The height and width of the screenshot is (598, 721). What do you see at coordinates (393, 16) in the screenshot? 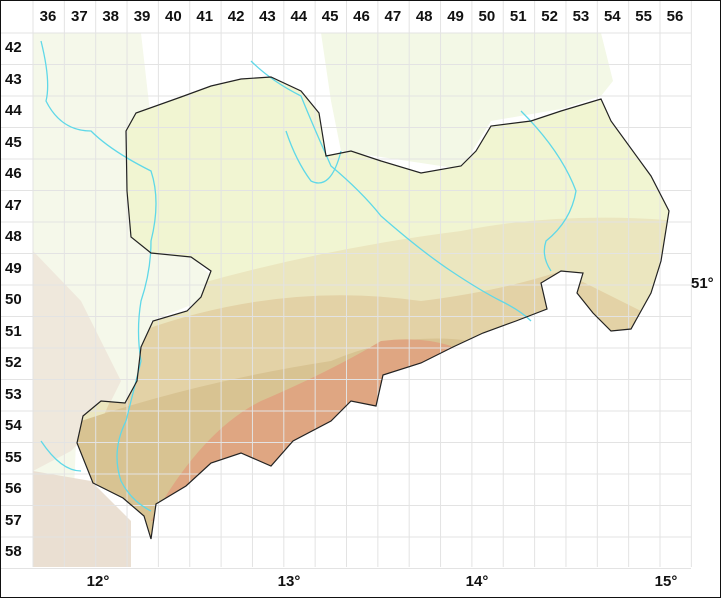
I see `grid-column-label: 47` at bounding box center [393, 16].